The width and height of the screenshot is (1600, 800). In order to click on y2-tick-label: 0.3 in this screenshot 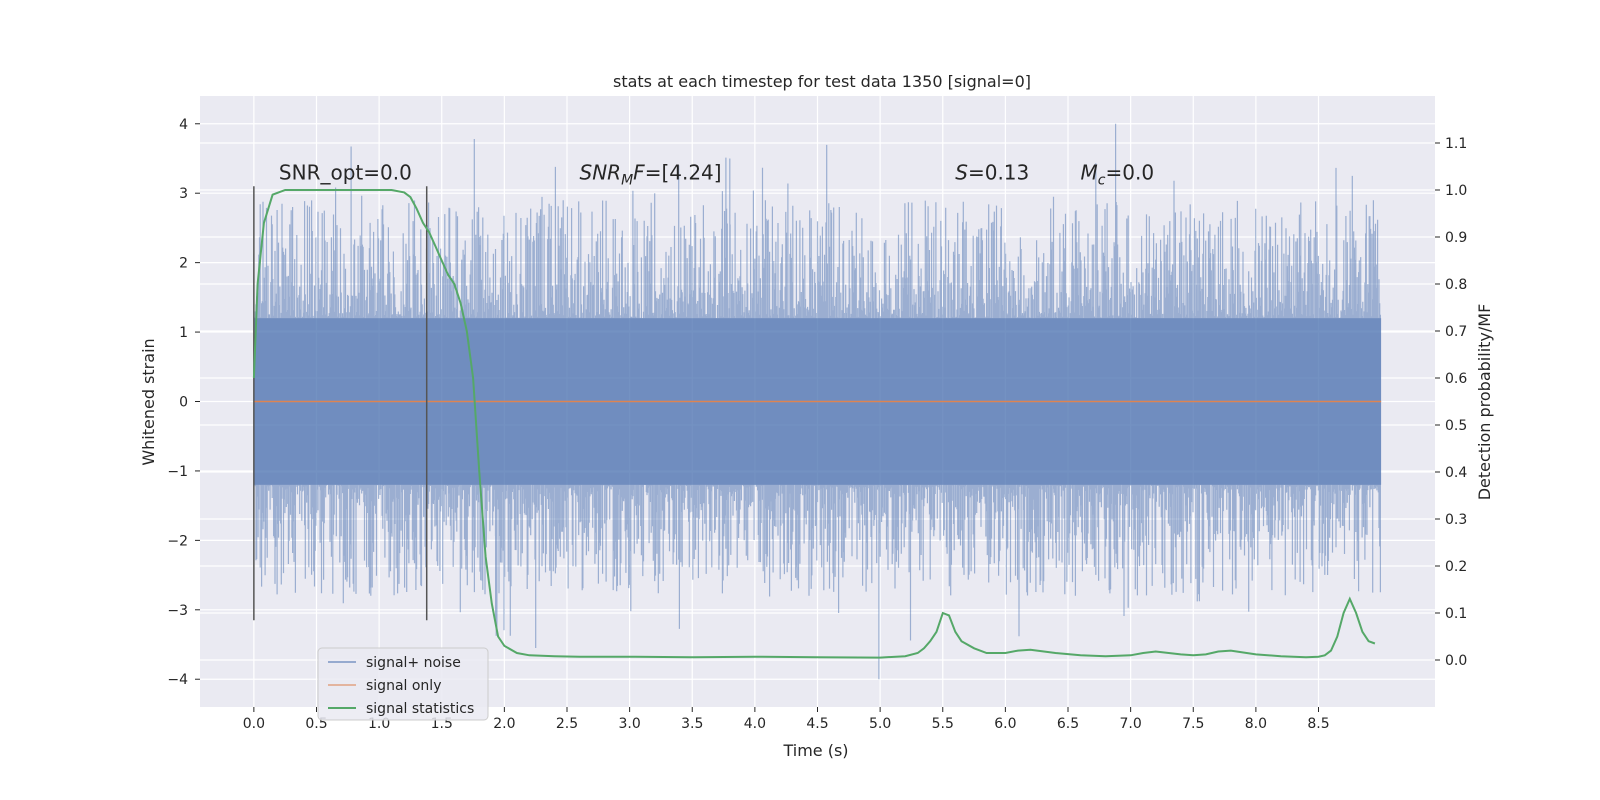, I will do `click(1456, 520)`.